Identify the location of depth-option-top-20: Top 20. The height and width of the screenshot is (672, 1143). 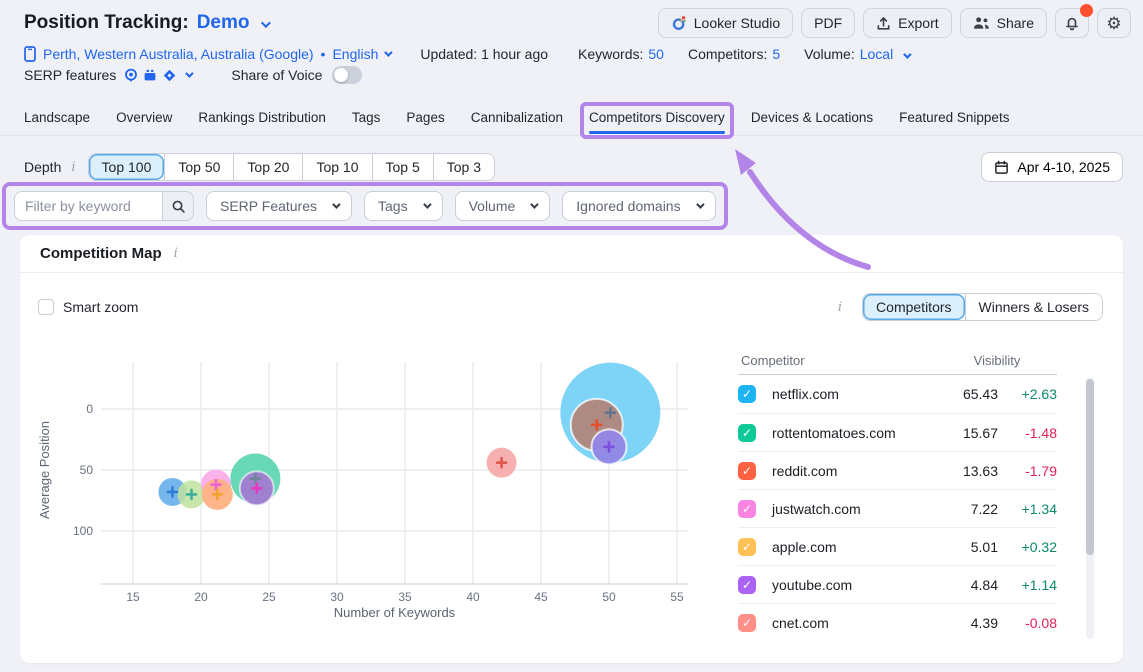
(268, 167).